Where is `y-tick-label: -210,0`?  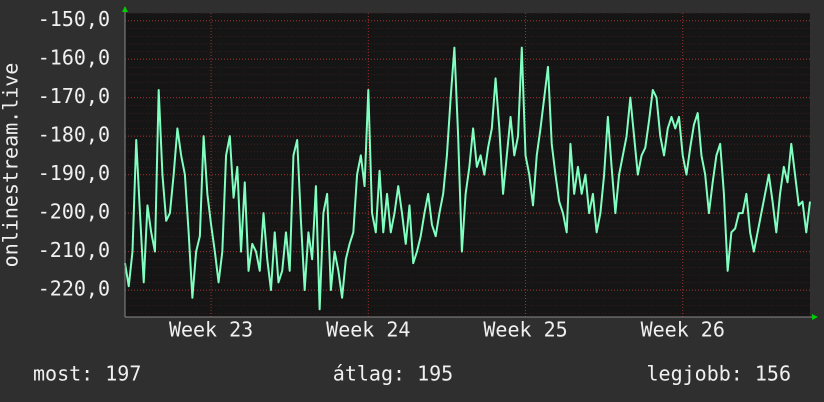
y-tick-label: -210,0 is located at coordinates (74, 250).